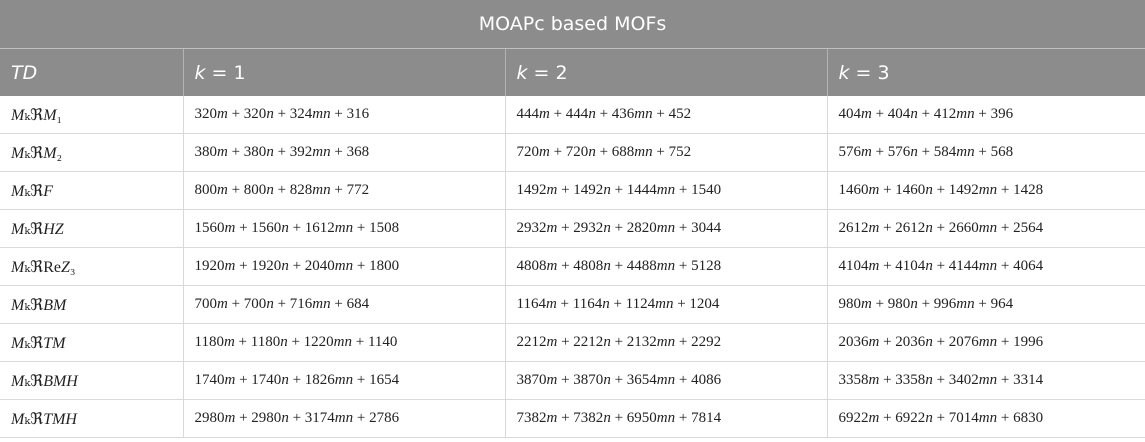 This screenshot has height=442, width=1145. What do you see at coordinates (92, 418) in the screenshot?
I see `td-cell: MₖℜTMH` at bounding box center [92, 418].